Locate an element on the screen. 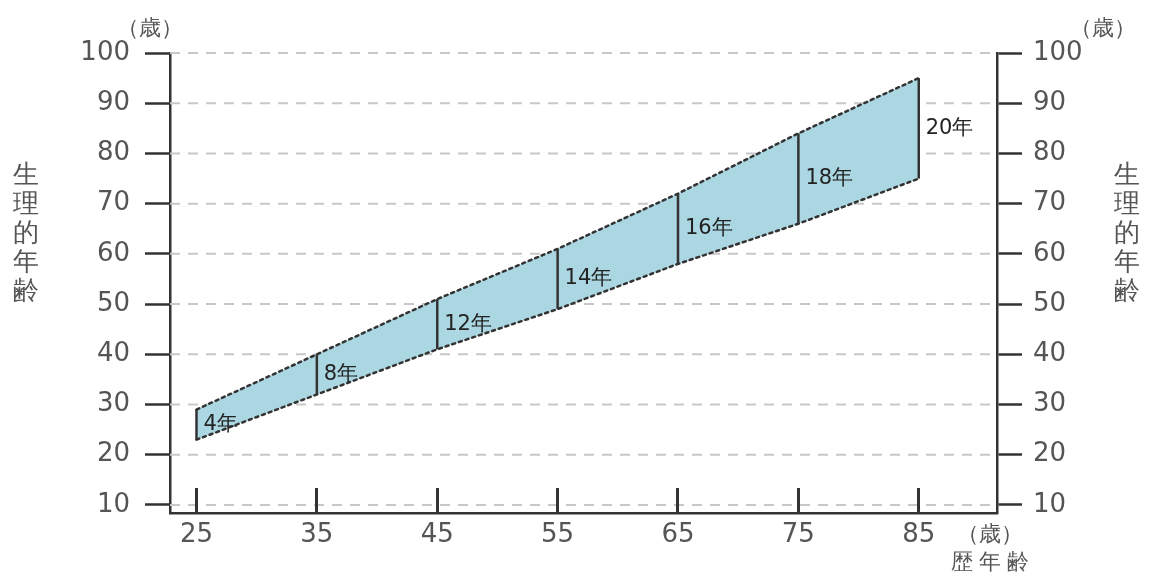  x-tick-label: 65 is located at coordinates (678, 533).